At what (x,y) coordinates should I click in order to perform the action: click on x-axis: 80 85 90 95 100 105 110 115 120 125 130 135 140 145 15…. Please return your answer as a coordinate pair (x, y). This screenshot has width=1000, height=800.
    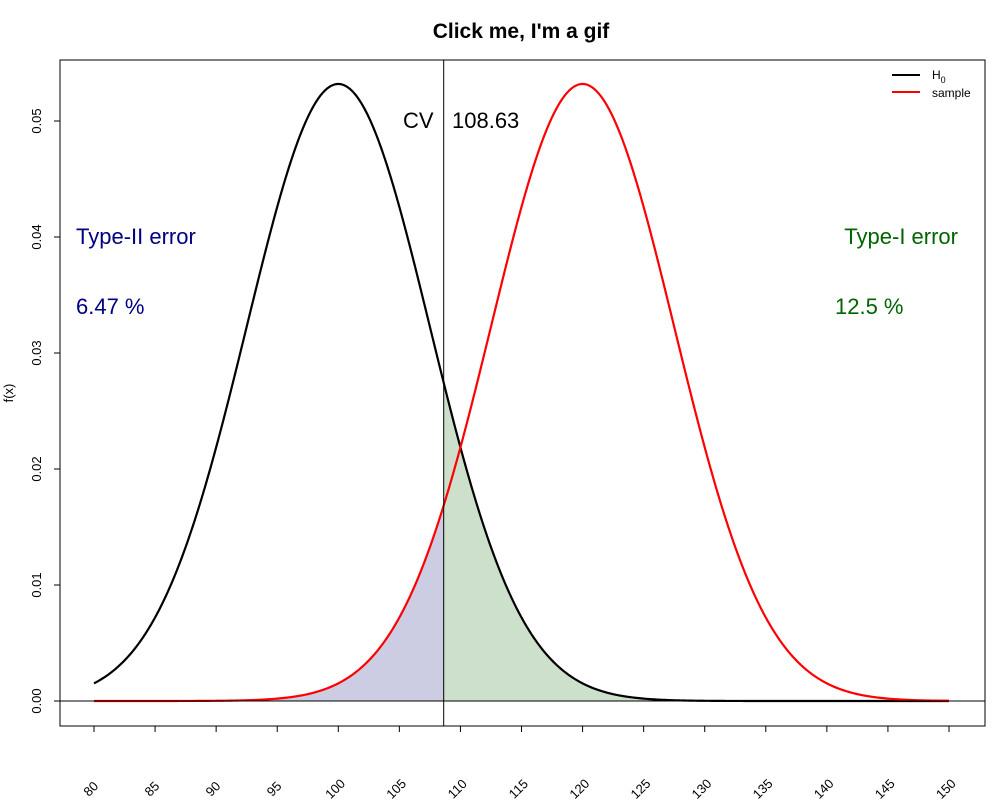
    Looking at the image, I should click on (519, 762).